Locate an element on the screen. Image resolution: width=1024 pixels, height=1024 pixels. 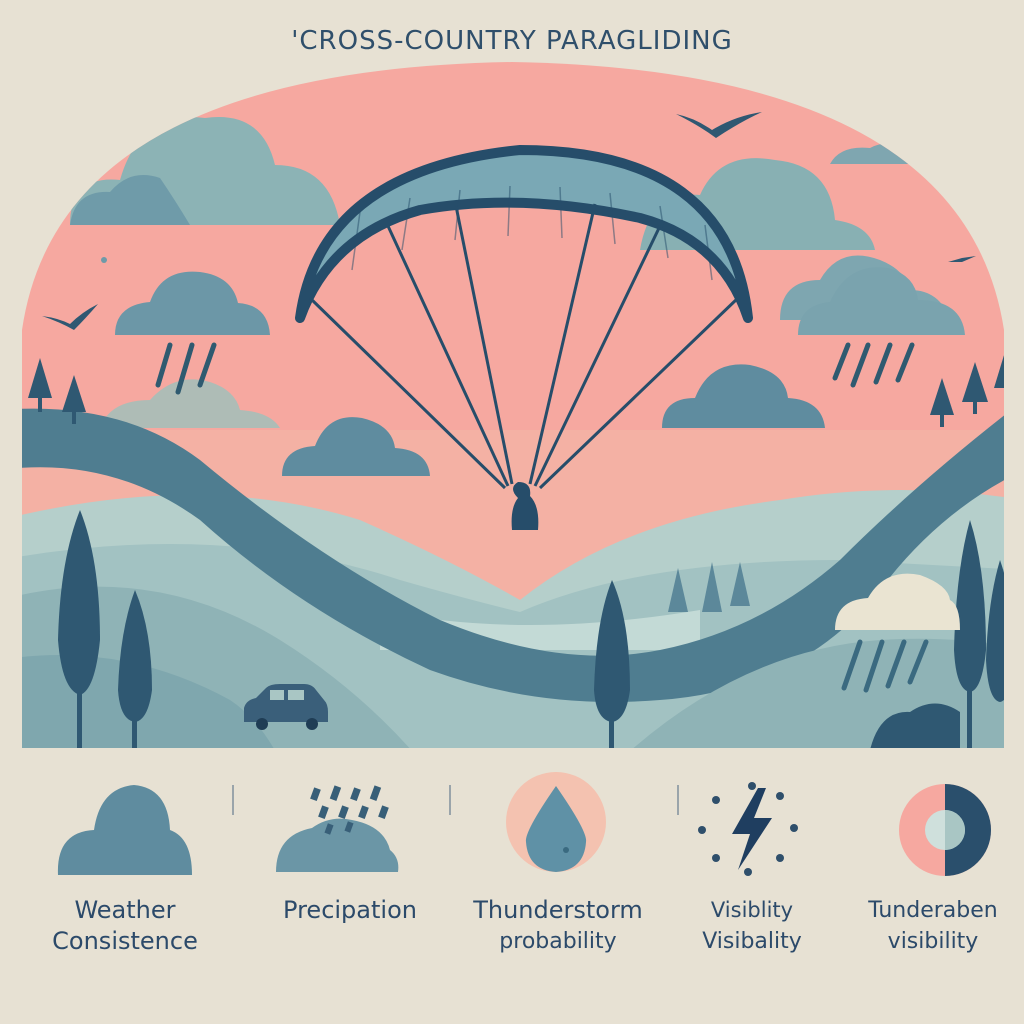
label-thunderstorm-probability: Thunderstorm probability is located at coordinates (558, 926).